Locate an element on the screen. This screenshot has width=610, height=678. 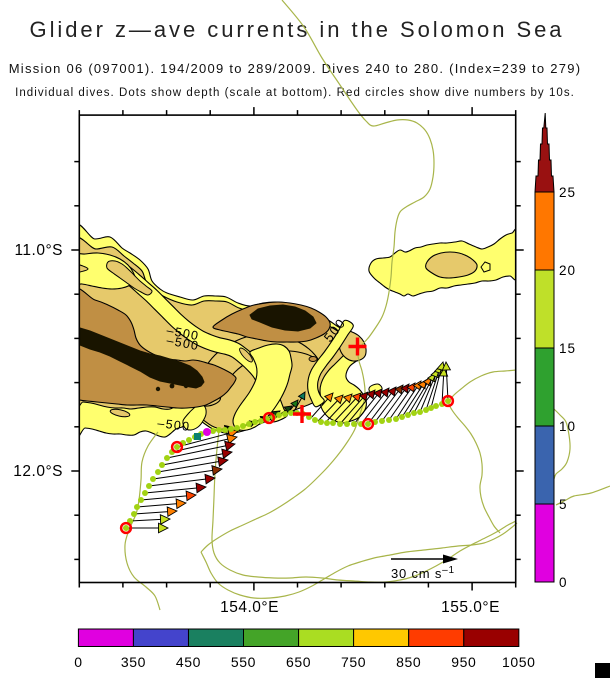
svg-text: 10 is located at coordinates (567, 426).